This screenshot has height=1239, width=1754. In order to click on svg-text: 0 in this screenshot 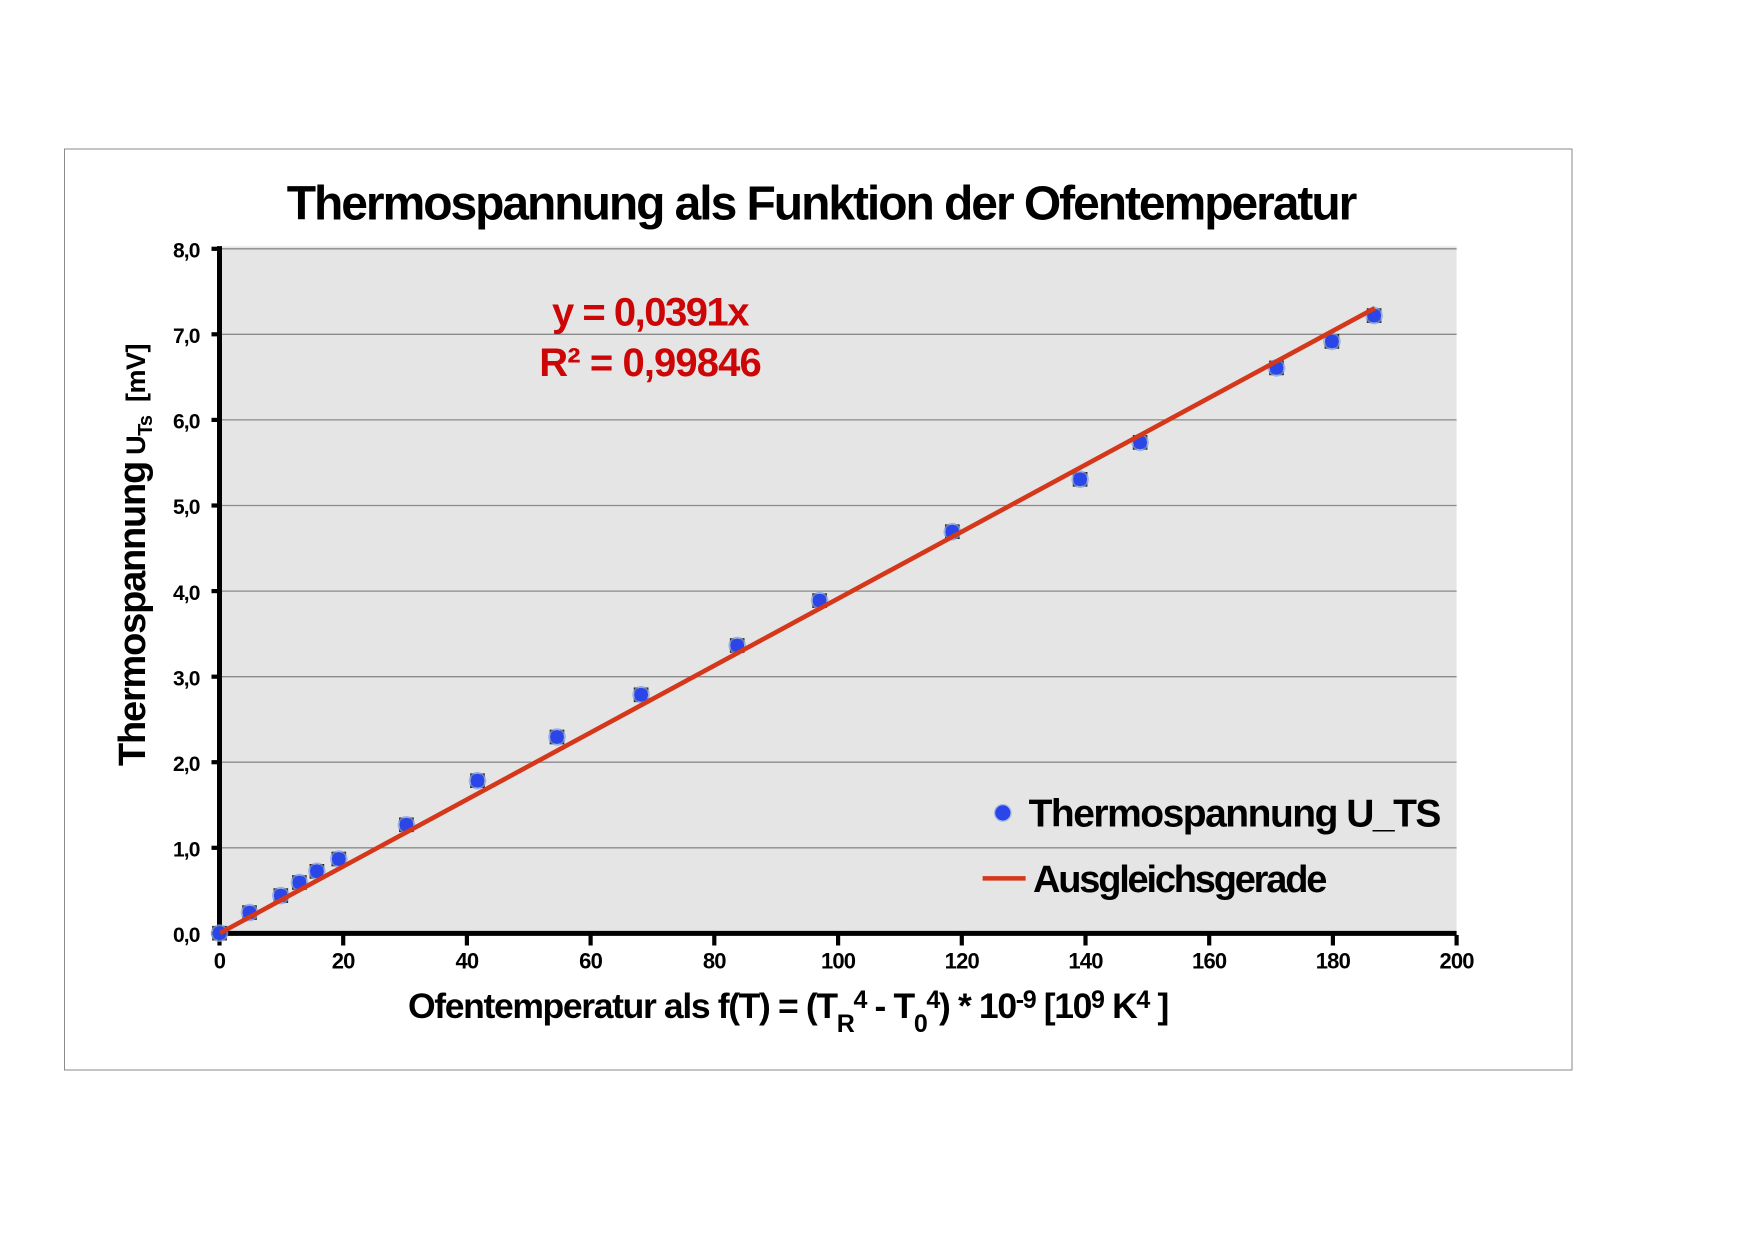, I will do `click(220, 961)`.